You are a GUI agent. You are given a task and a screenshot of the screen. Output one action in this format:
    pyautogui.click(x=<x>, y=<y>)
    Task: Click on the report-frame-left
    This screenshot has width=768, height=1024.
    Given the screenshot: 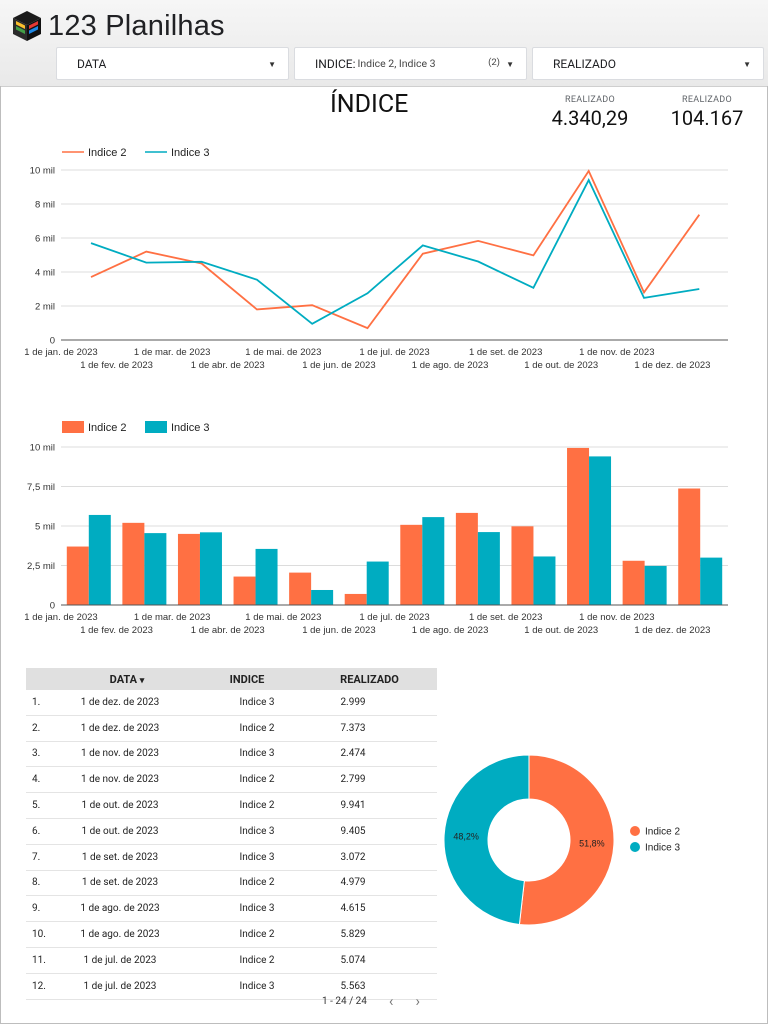 What is the action you would take?
    pyautogui.click(x=0, y=555)
    